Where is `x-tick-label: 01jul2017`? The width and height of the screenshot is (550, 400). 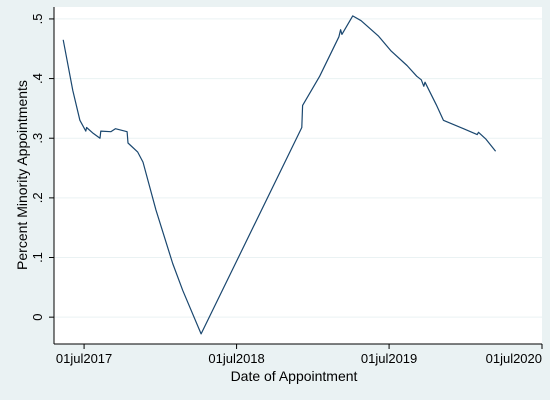
x-tick-label: 01jul2017 is located at coordinates (84, 358).